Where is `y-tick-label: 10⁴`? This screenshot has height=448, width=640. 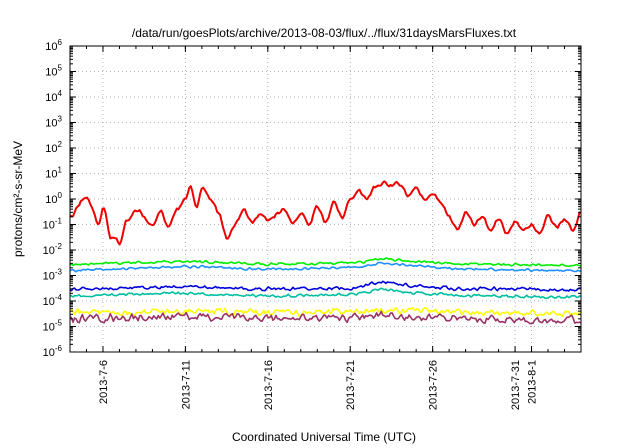
y-tick-label: 10⁴ is located at coordinates (53, 96).